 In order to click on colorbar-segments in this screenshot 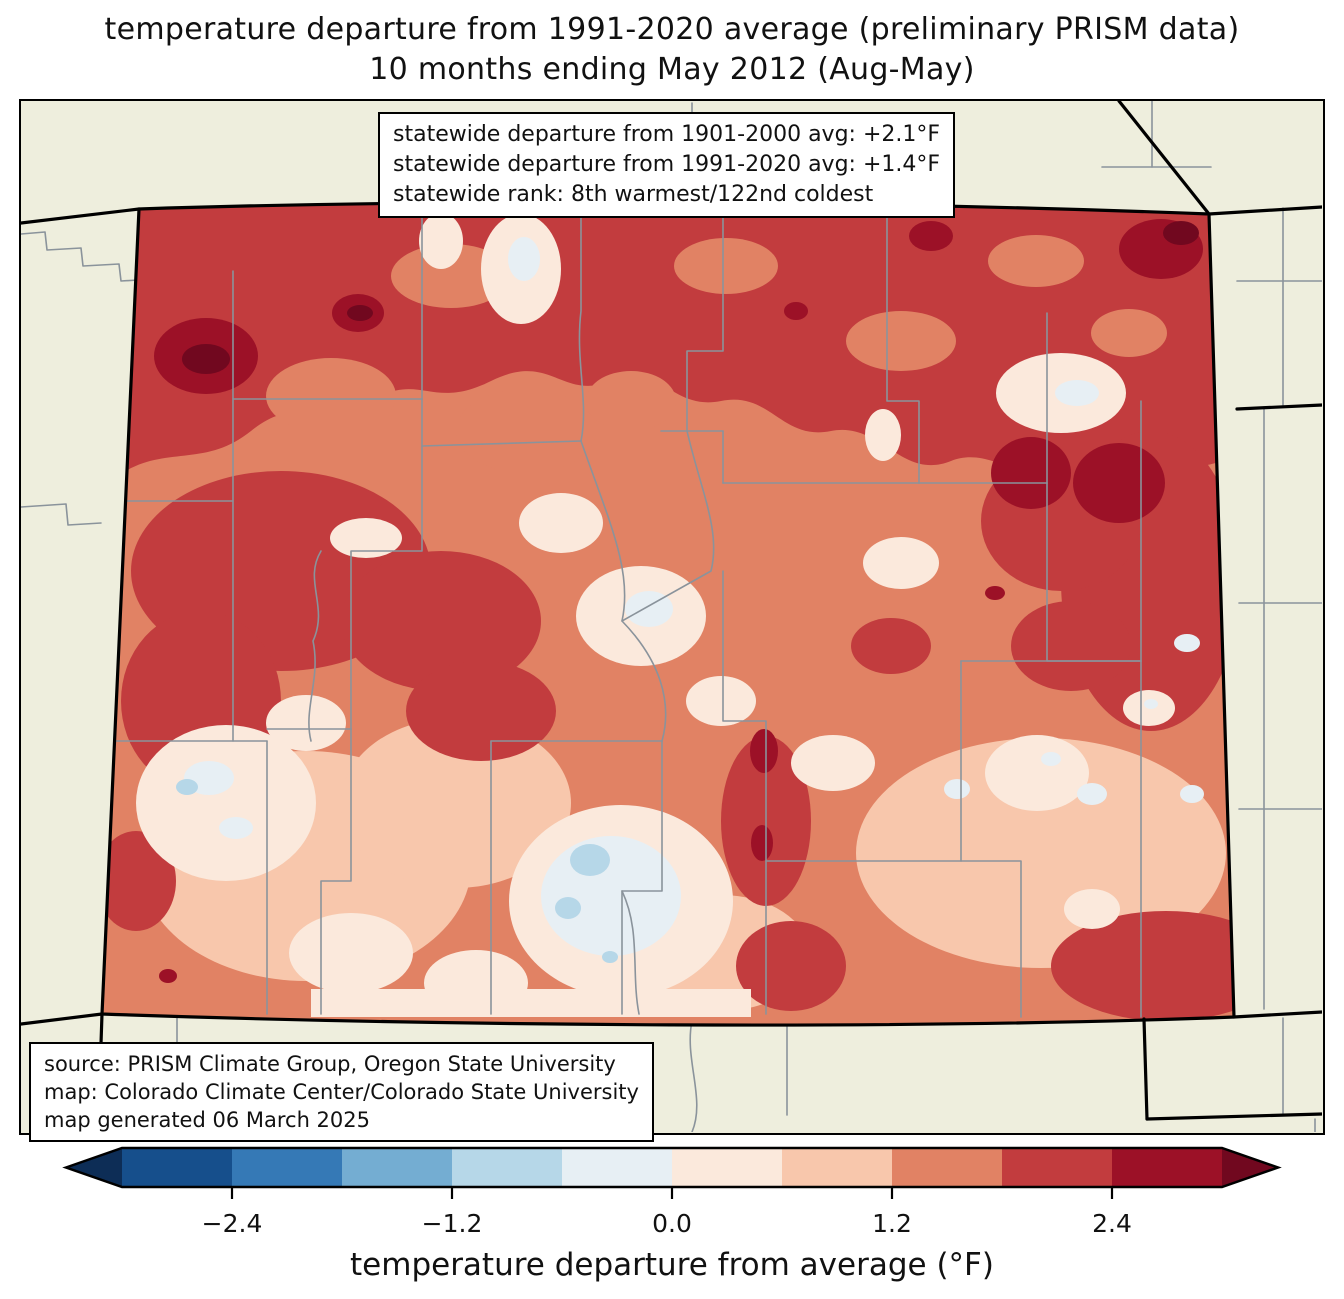, I will do `click(672, 1167)`.